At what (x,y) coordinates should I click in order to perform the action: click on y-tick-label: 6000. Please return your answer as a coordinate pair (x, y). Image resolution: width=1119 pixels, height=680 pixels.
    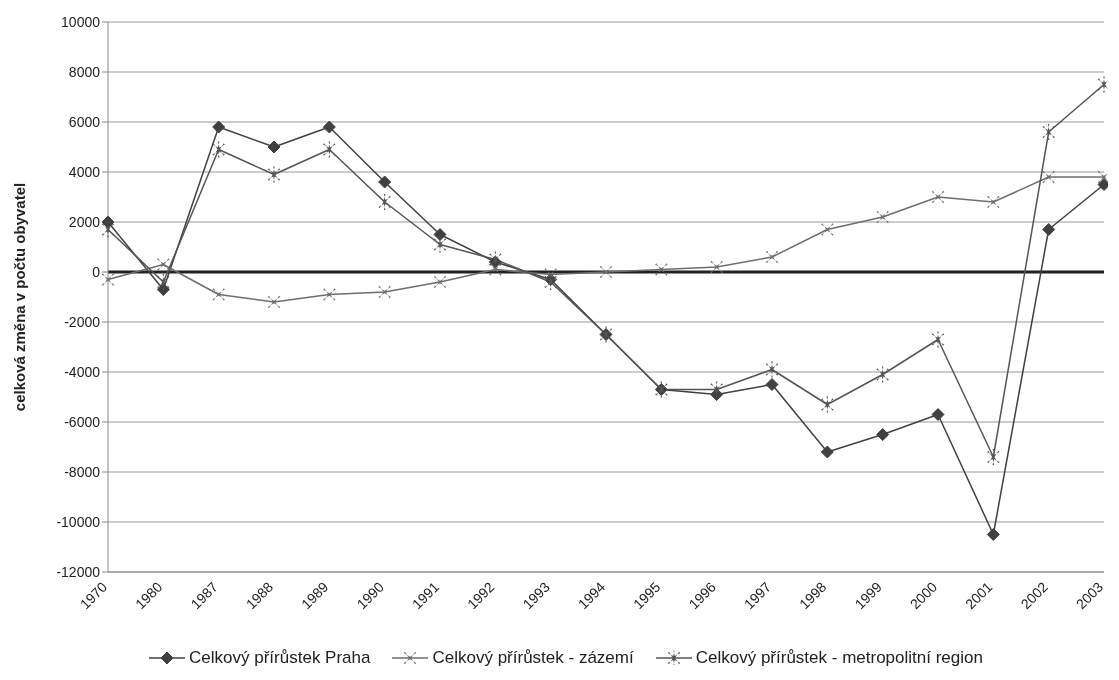
    Looking at the image, I should click on (84, 121).